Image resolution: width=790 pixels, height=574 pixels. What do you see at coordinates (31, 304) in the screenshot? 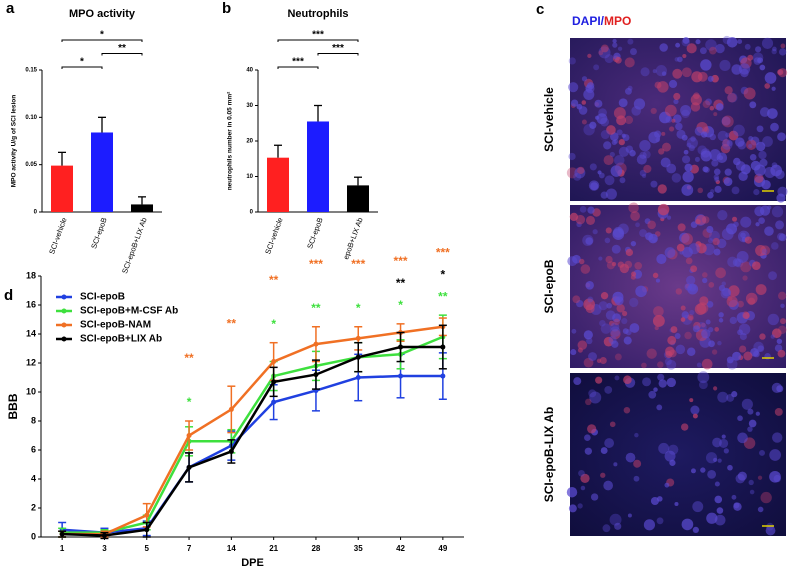
I see `y-tick-label: 16` at bounding box center [31, 304].